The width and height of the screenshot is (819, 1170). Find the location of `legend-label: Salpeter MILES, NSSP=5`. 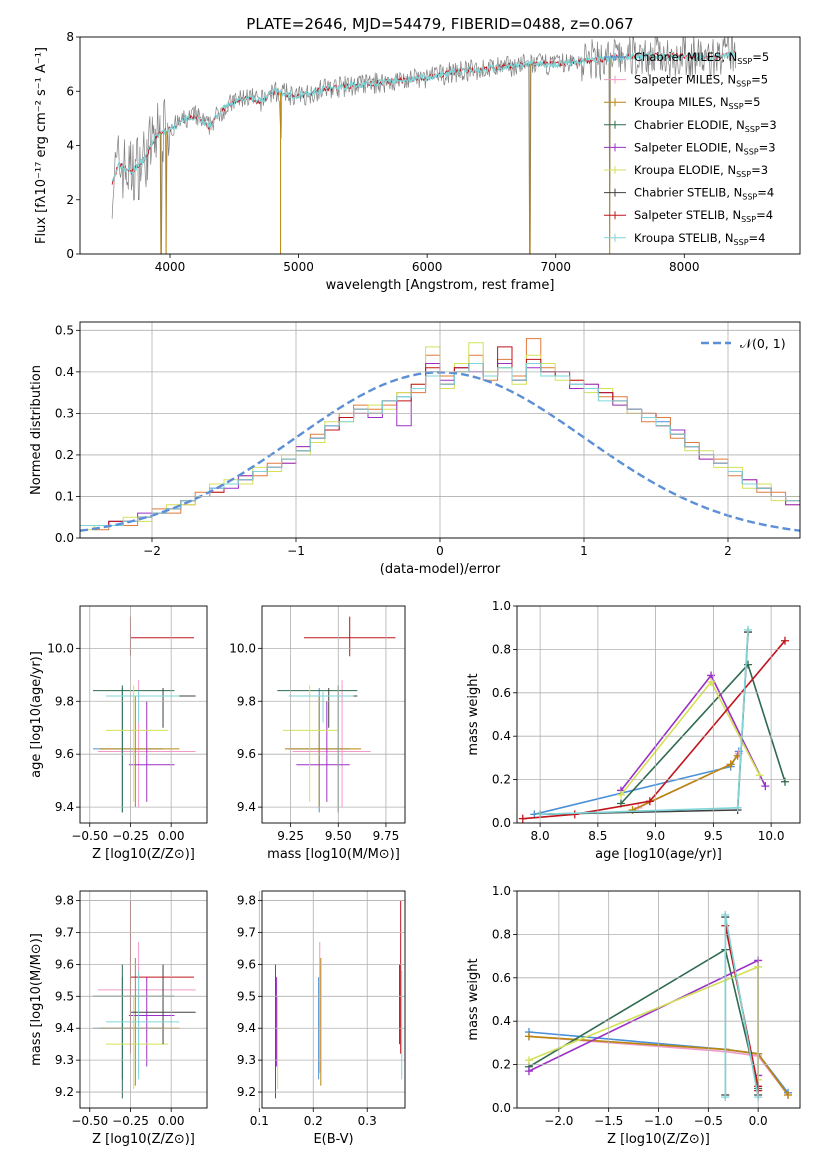

legend-label: Salpeter MILES, NSSP=5 is located at coordinates (701, 81).